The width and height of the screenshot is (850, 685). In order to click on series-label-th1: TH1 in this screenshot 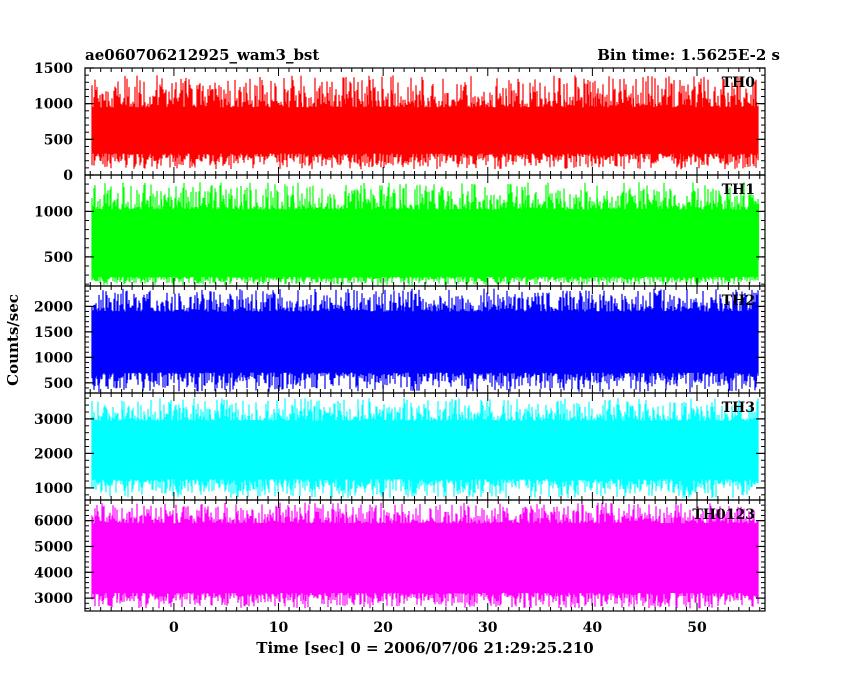, I will do `click(738, 190)`.